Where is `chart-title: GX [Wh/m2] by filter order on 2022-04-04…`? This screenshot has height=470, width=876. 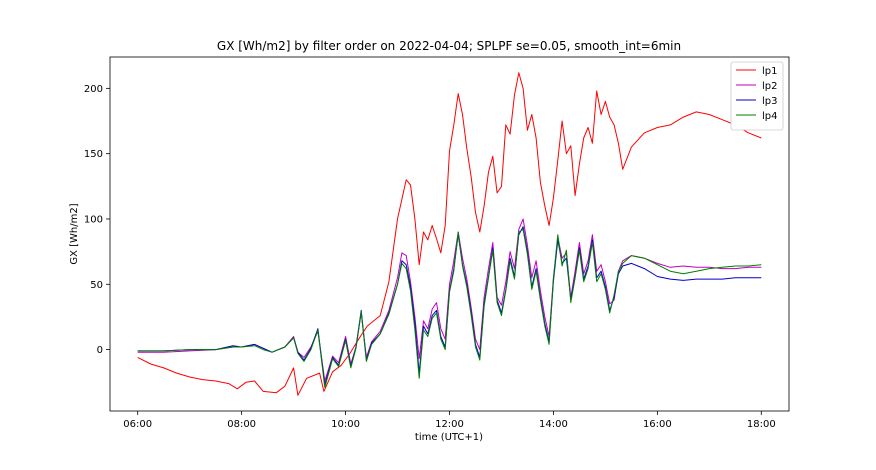
chart-title: GX [Wh/m2] by filter order on 2022-04-04… is located at coordinates (449, 46).